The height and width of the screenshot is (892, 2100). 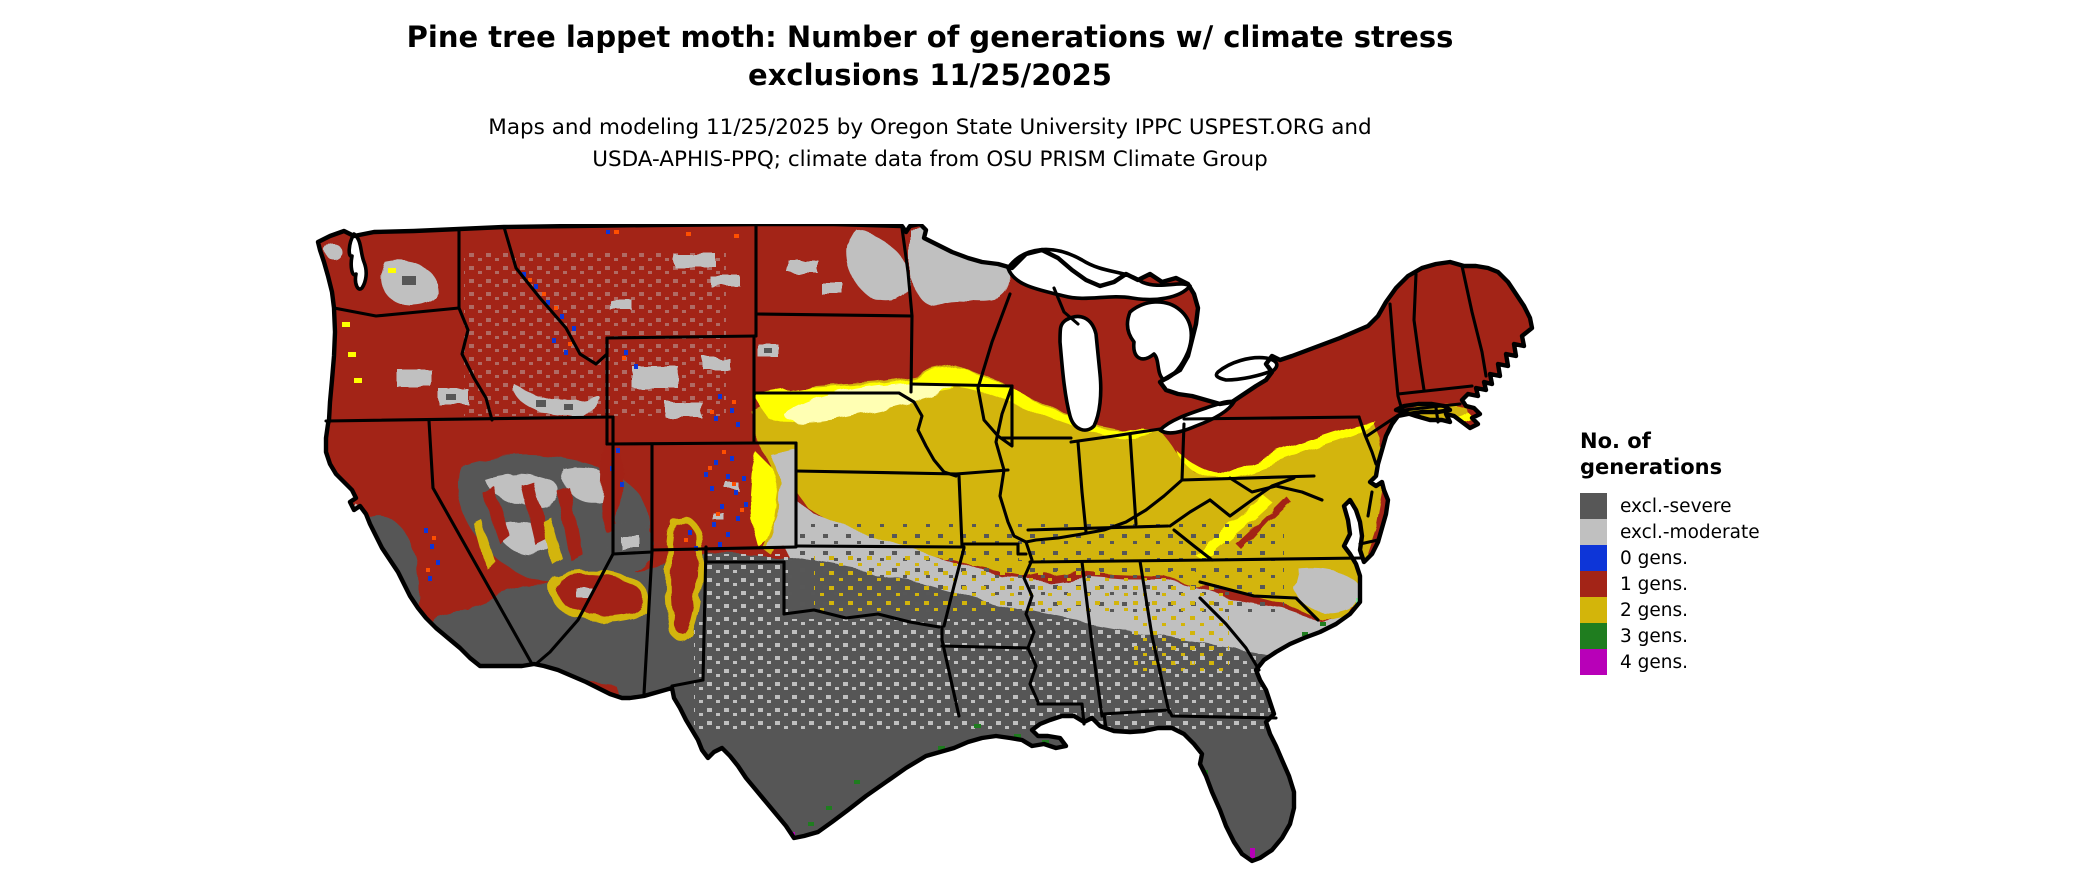 I want to click on legend-label: 1 gens., so click(x=1654, y=584).